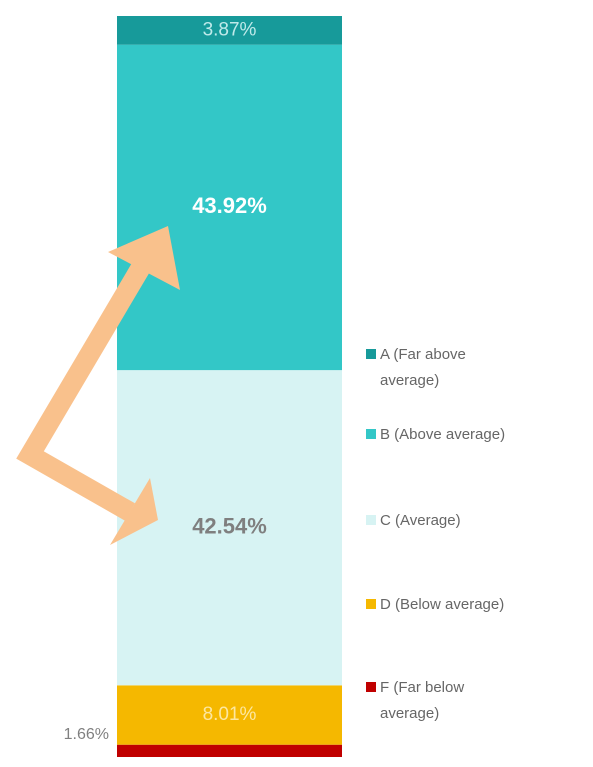 This screenshot has width=593, height=767. I want to click on data-label: 3.87%, so click(230, 29).